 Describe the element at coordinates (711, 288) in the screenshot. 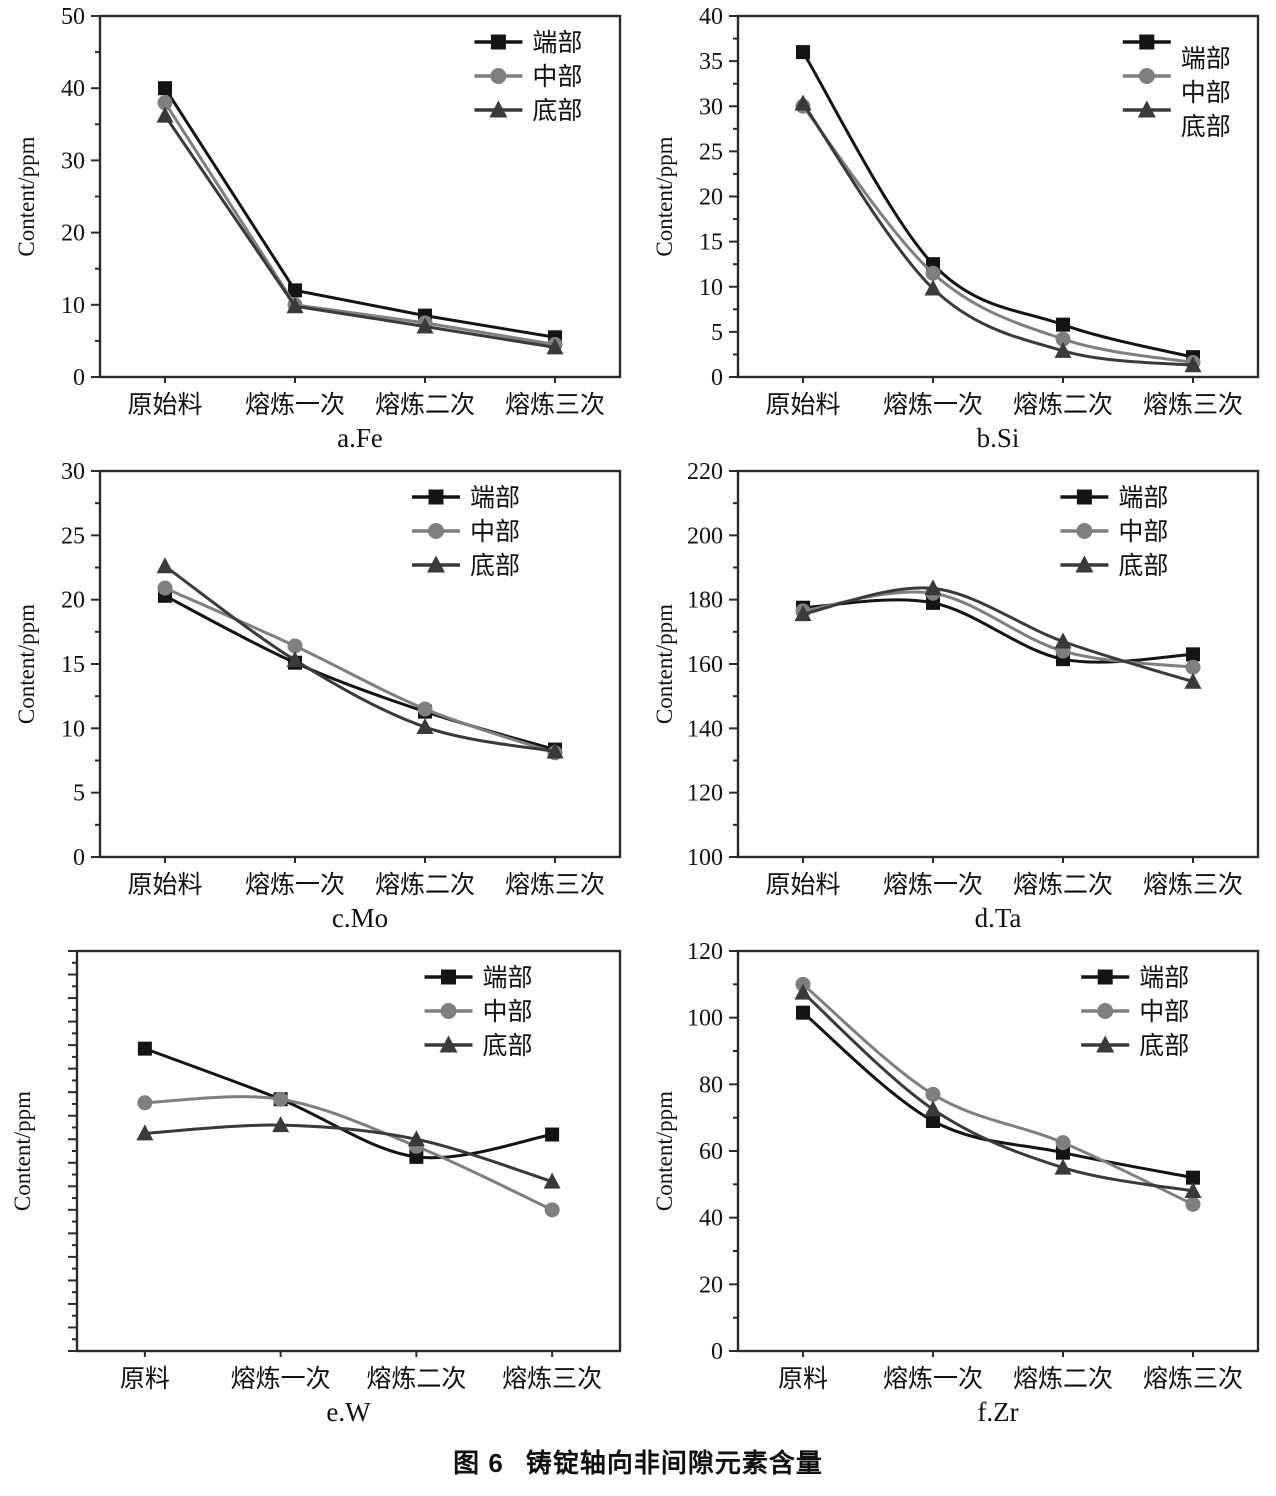

I see `y-tick-label: 10` at that location.